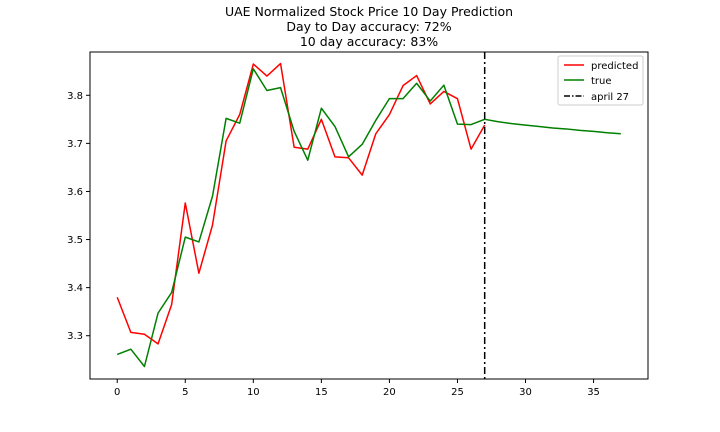 This screenshot has width=720, height=432. Describe the element at coordinates (253, 392) in the screenshot. I see `x-tick-label: 10` at that location.